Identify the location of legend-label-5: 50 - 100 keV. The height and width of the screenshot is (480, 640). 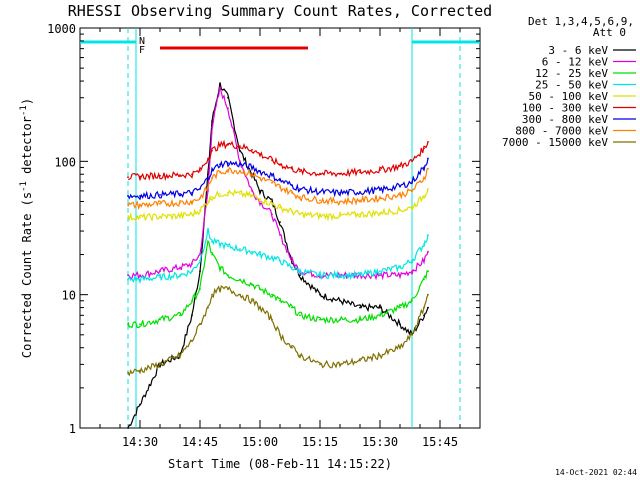
(569, 96).